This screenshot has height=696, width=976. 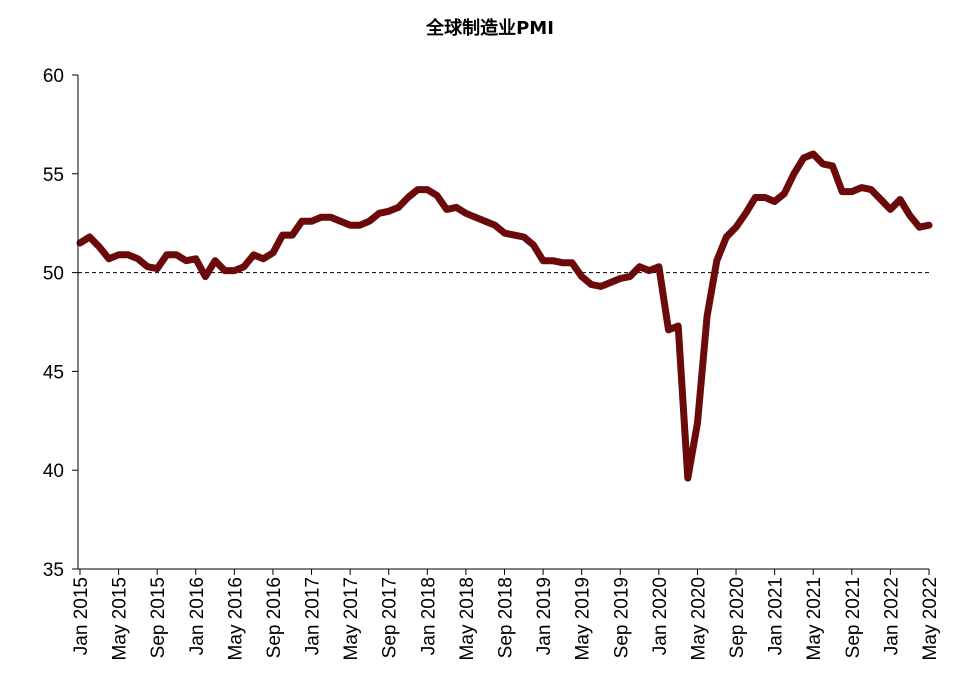 What do you see at coordinates (467, 618) in the screenshot?
I see `x-tick-label: May 2018` at bounding box center [467, 618].